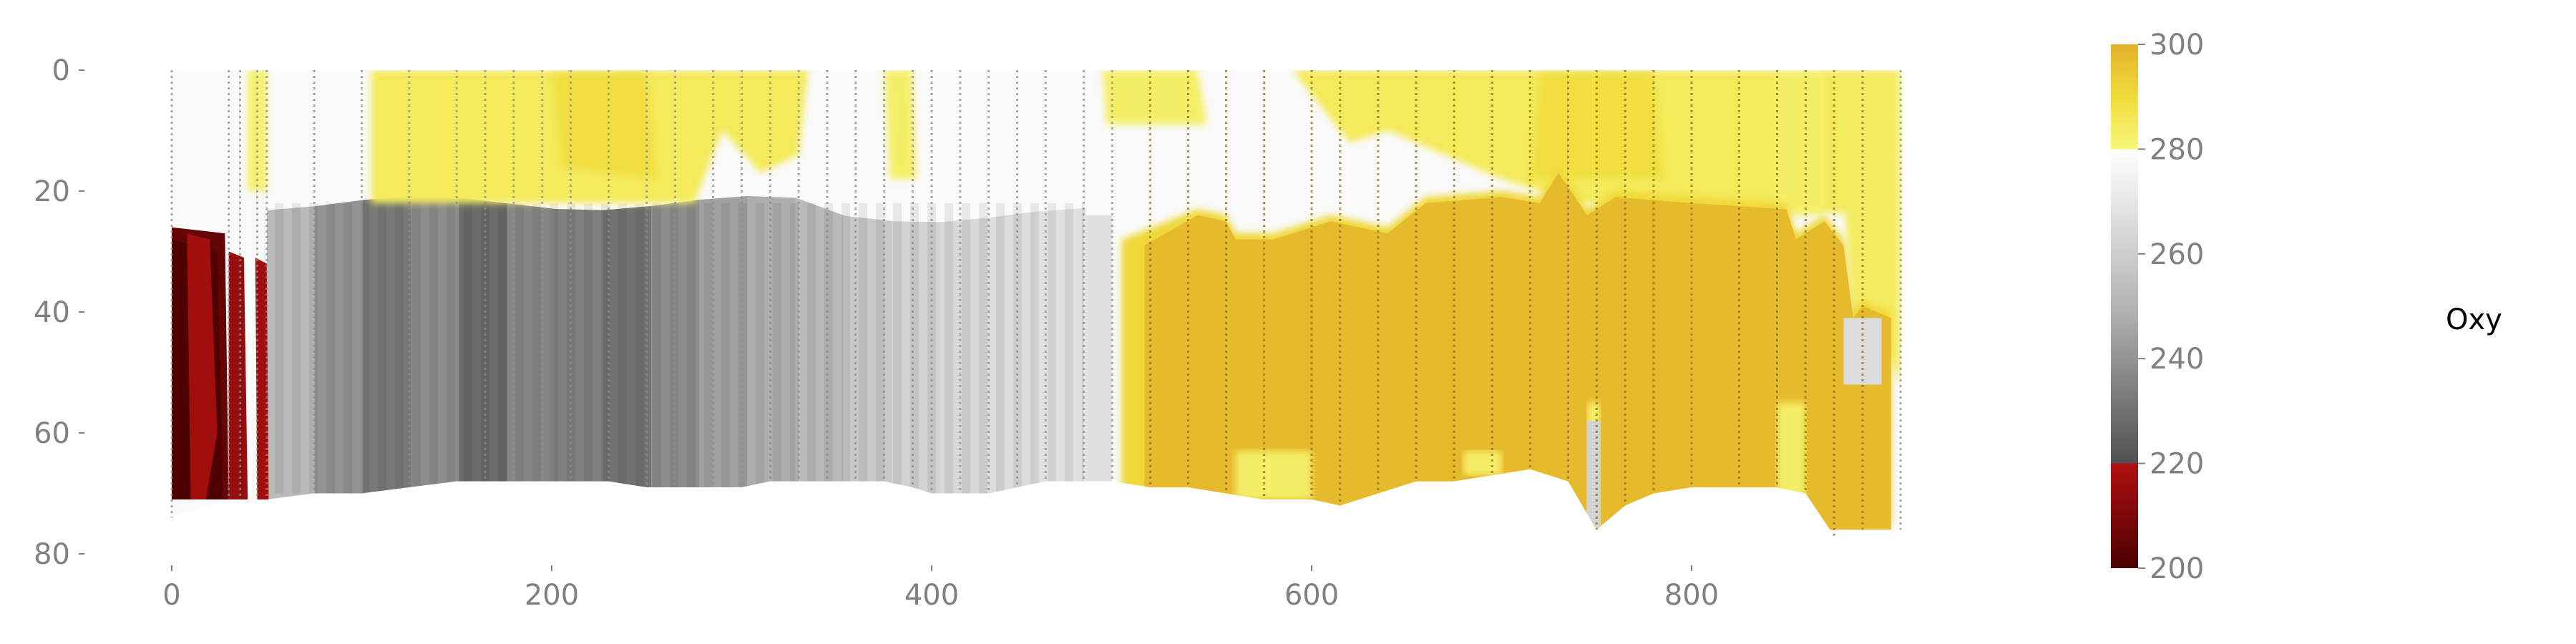 Image resolution: width=2576 pixels, height=644 pixels. Describe the element at coordinates (1691, 595) in the screenshot. I see `x-tick-label: 800` at that location.